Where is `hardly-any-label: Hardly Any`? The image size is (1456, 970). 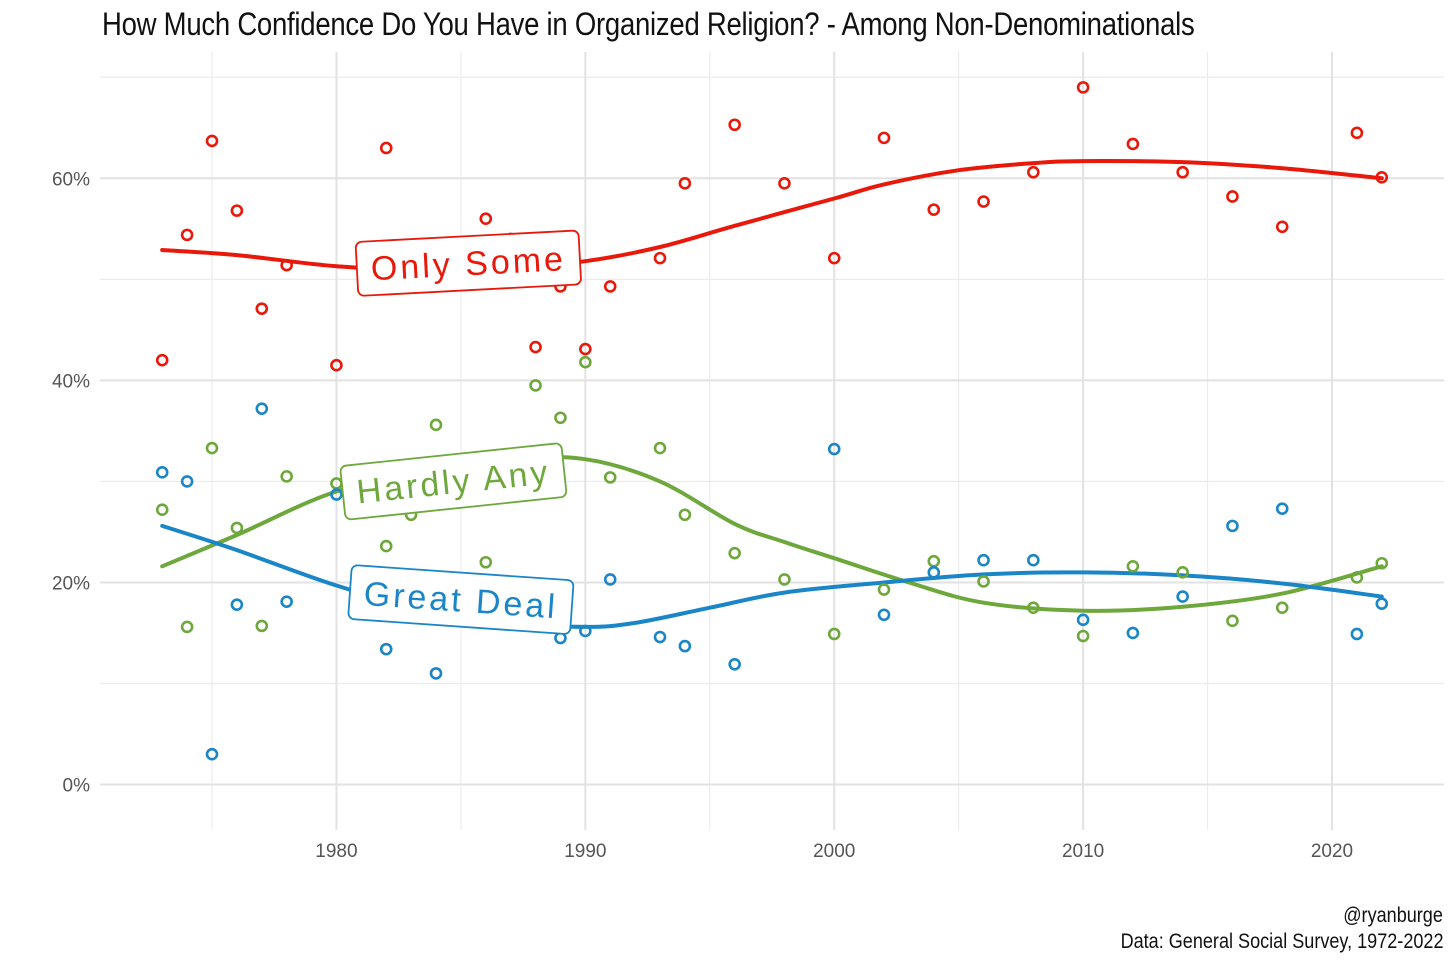 hardly-any-label: Hardly Any is located at coordinates (453, 481).